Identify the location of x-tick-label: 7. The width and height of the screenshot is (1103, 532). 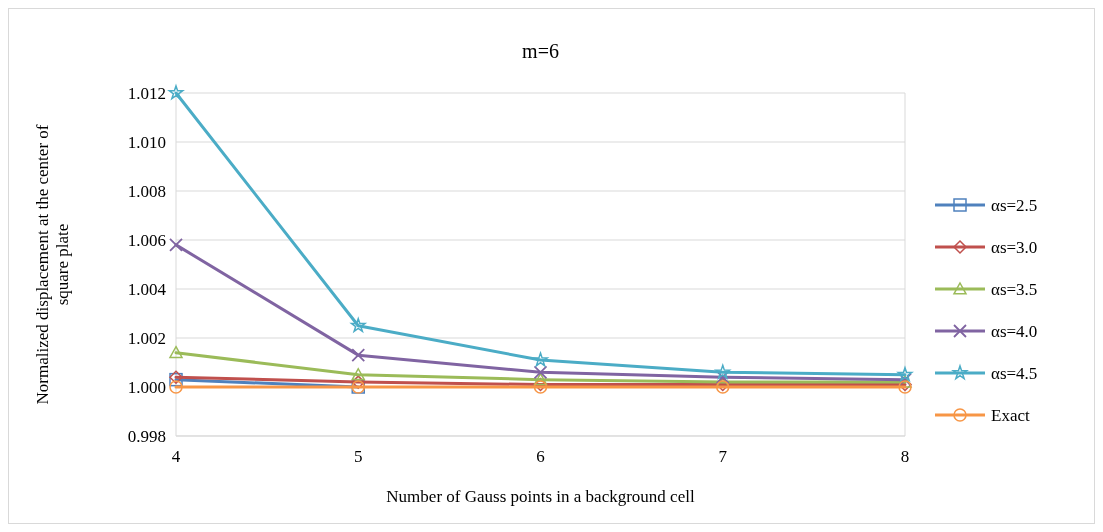
(723, 456).